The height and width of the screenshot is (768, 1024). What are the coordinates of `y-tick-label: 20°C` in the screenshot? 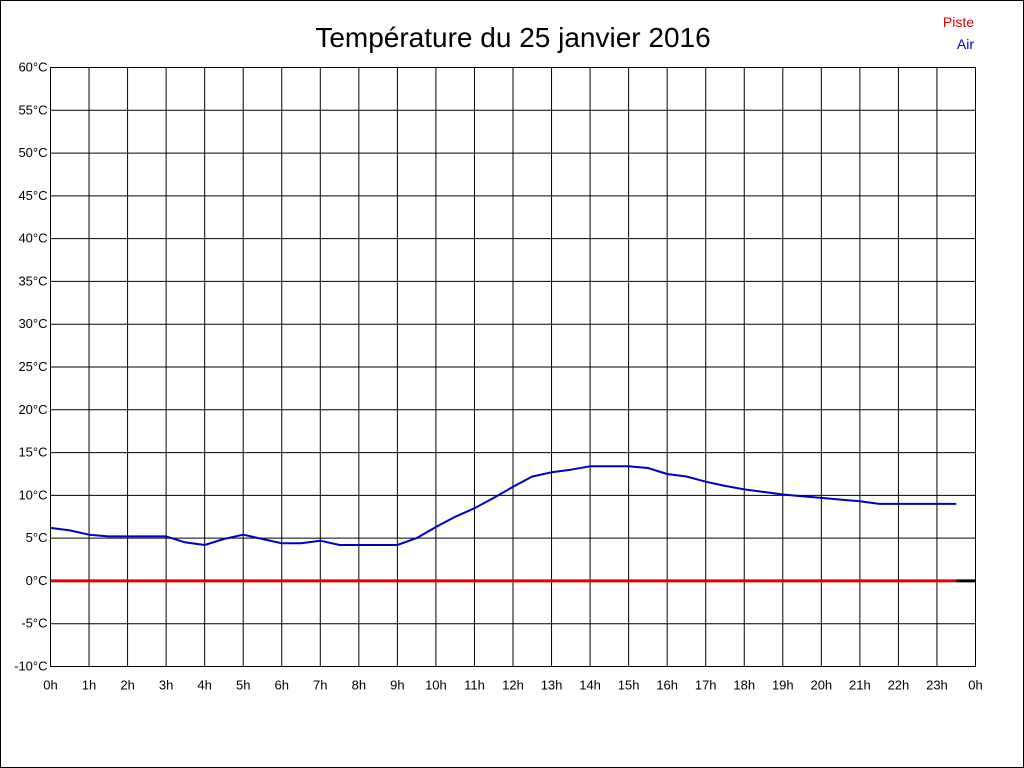 It's located at (32, 409).